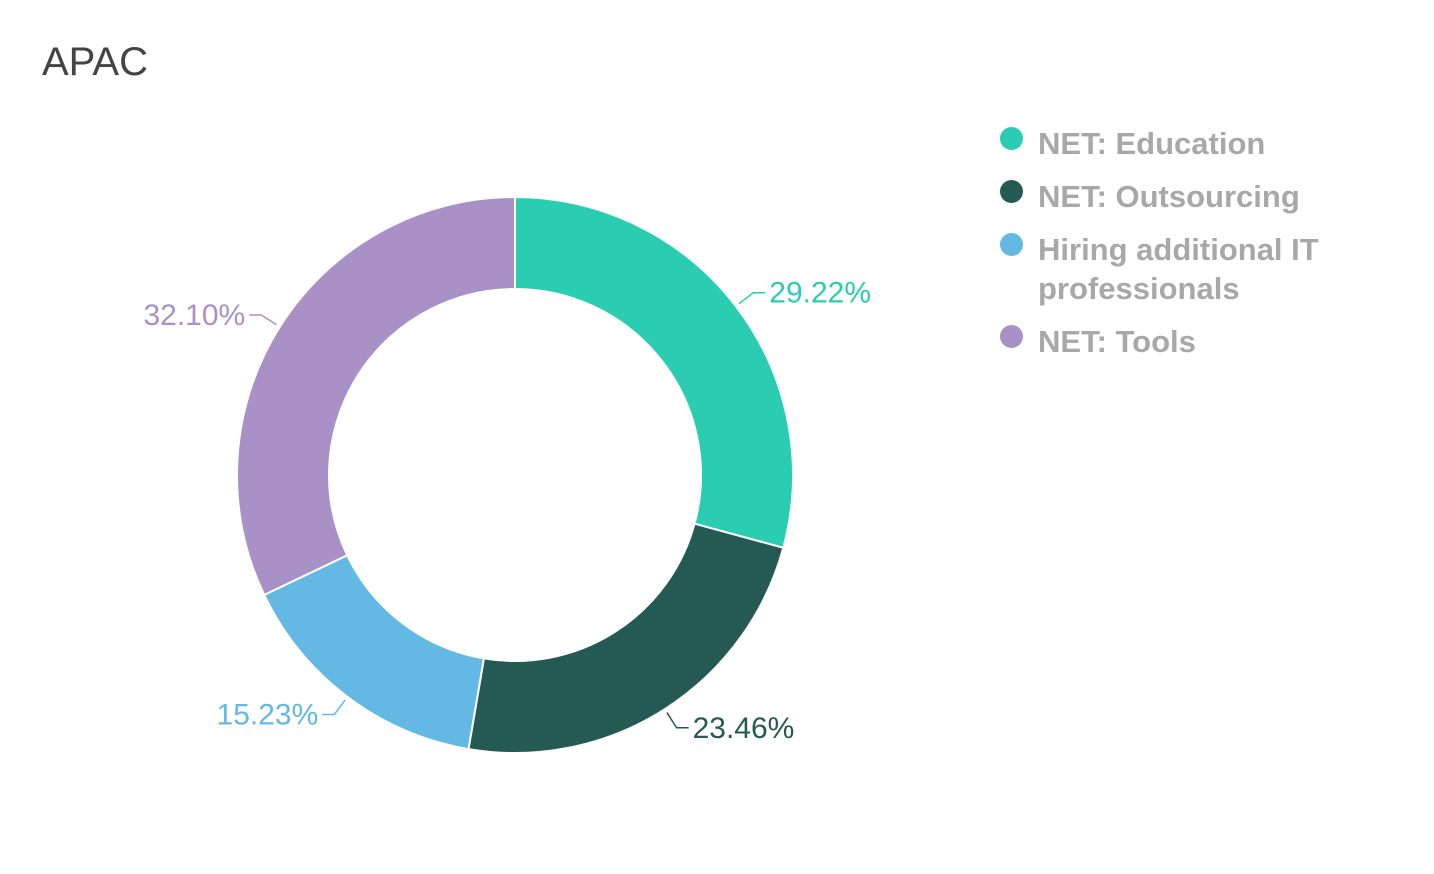 The height and width of the screenshot is (874, 1434). I want to click on legend-item-tools: NET: Tools, so click(1200, 341).